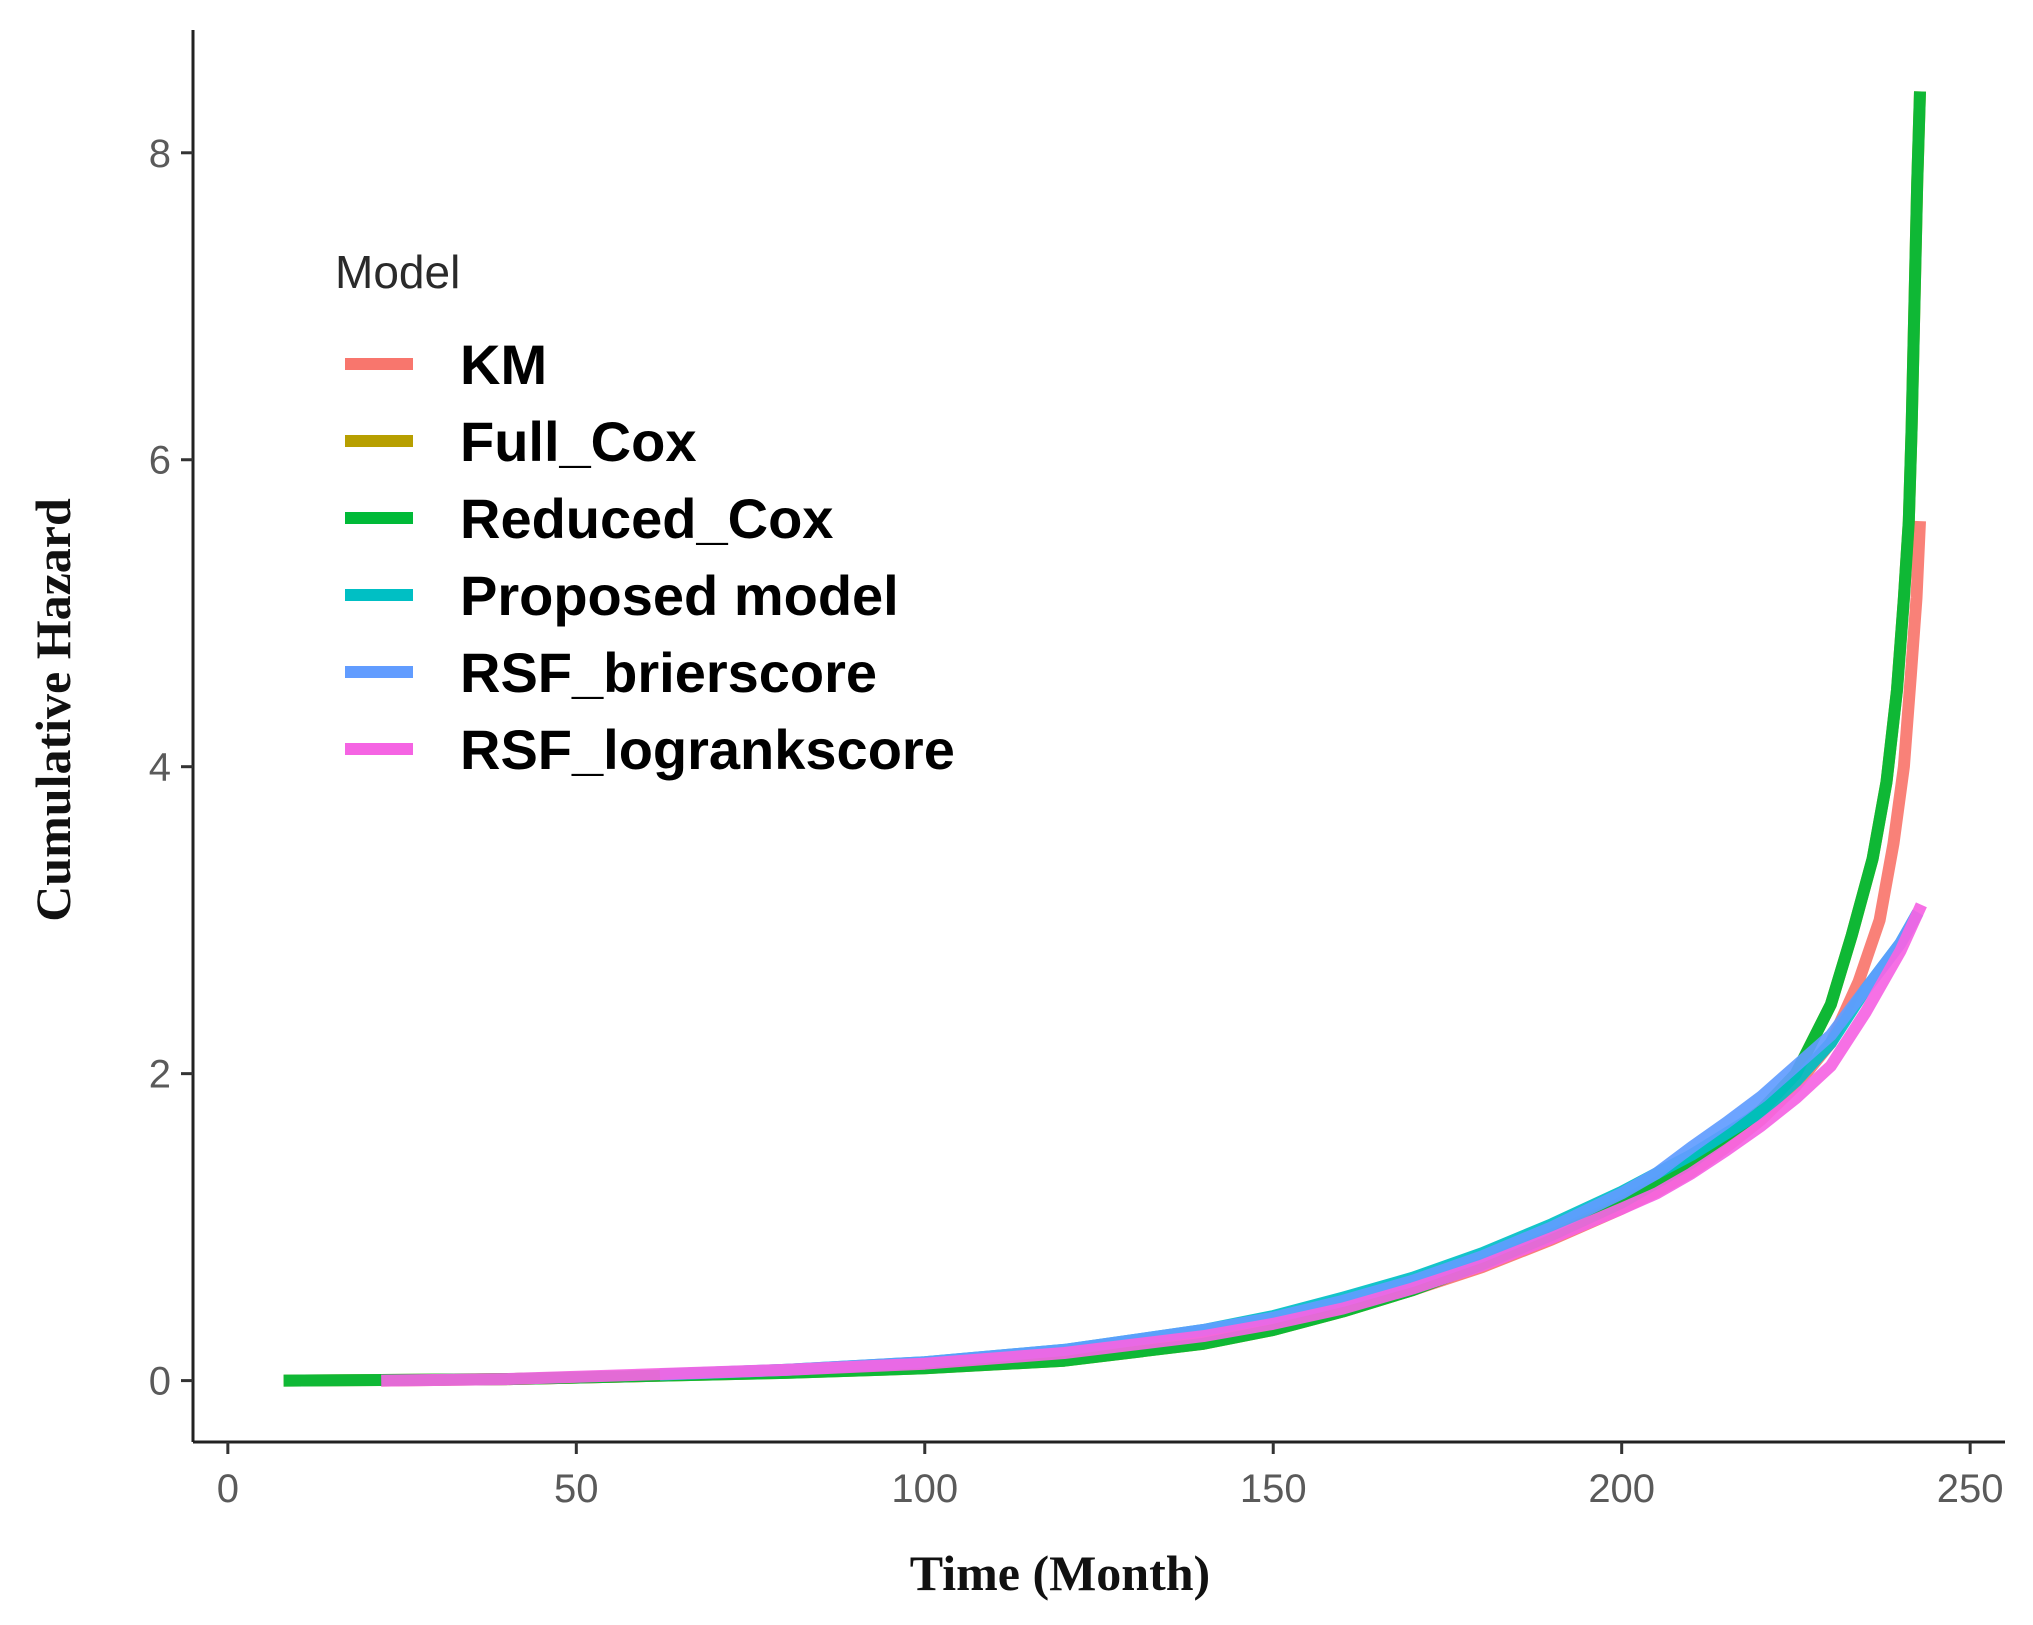 Image resolution: width=2033 pixels, height=1625 pixels. I want to click on legend-label-full-cox: Full_Cox, so click(578, 441).